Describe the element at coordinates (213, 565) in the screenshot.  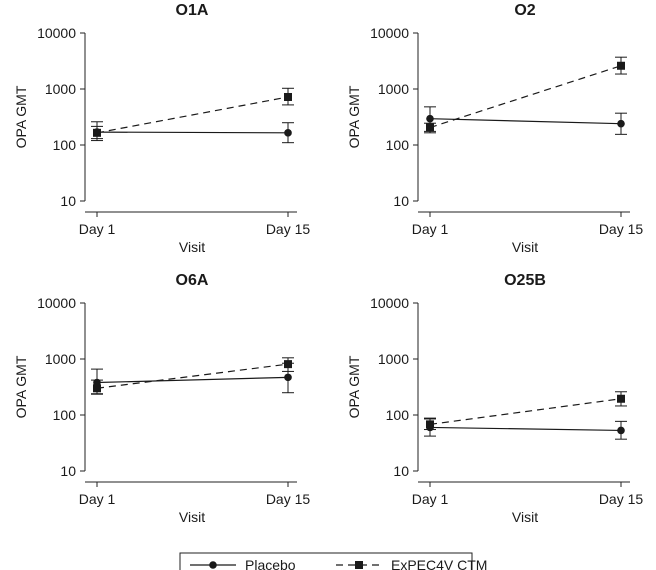
I see `legend-placebo-marker` at that location.